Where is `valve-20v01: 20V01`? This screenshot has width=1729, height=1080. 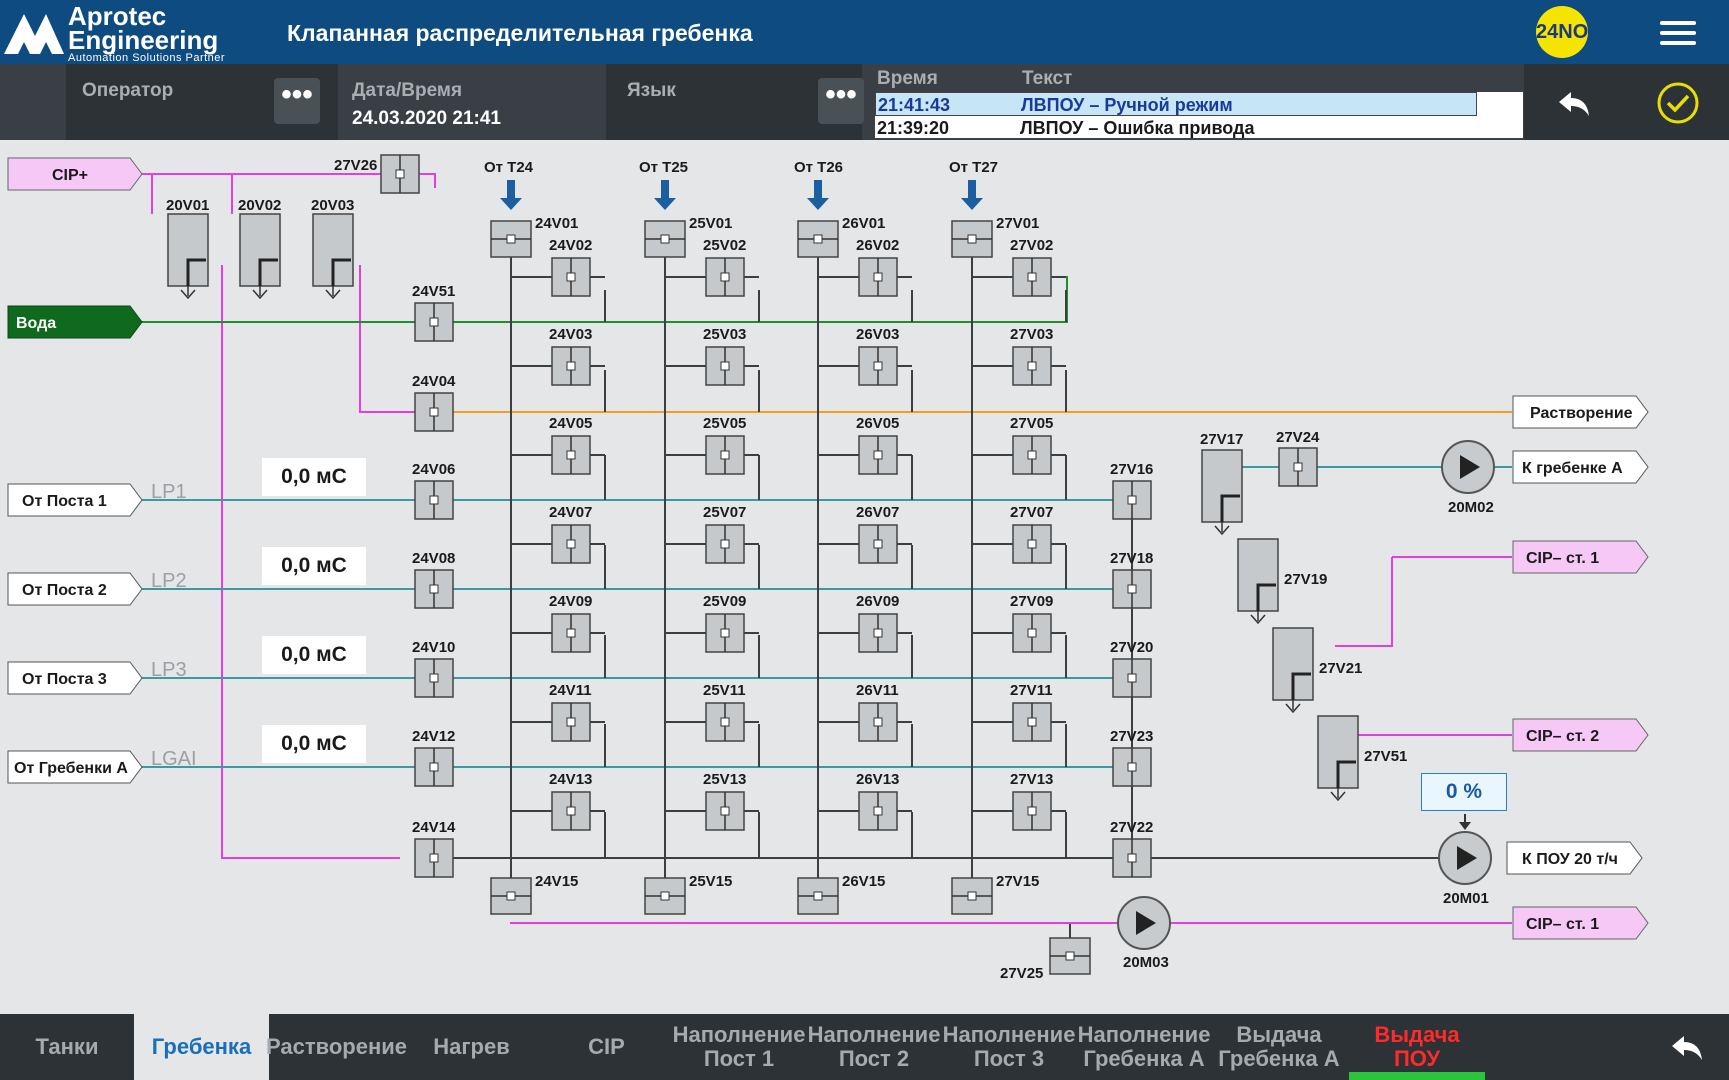 valve-20v01: 20V01 is located at coordinates (187, 248).